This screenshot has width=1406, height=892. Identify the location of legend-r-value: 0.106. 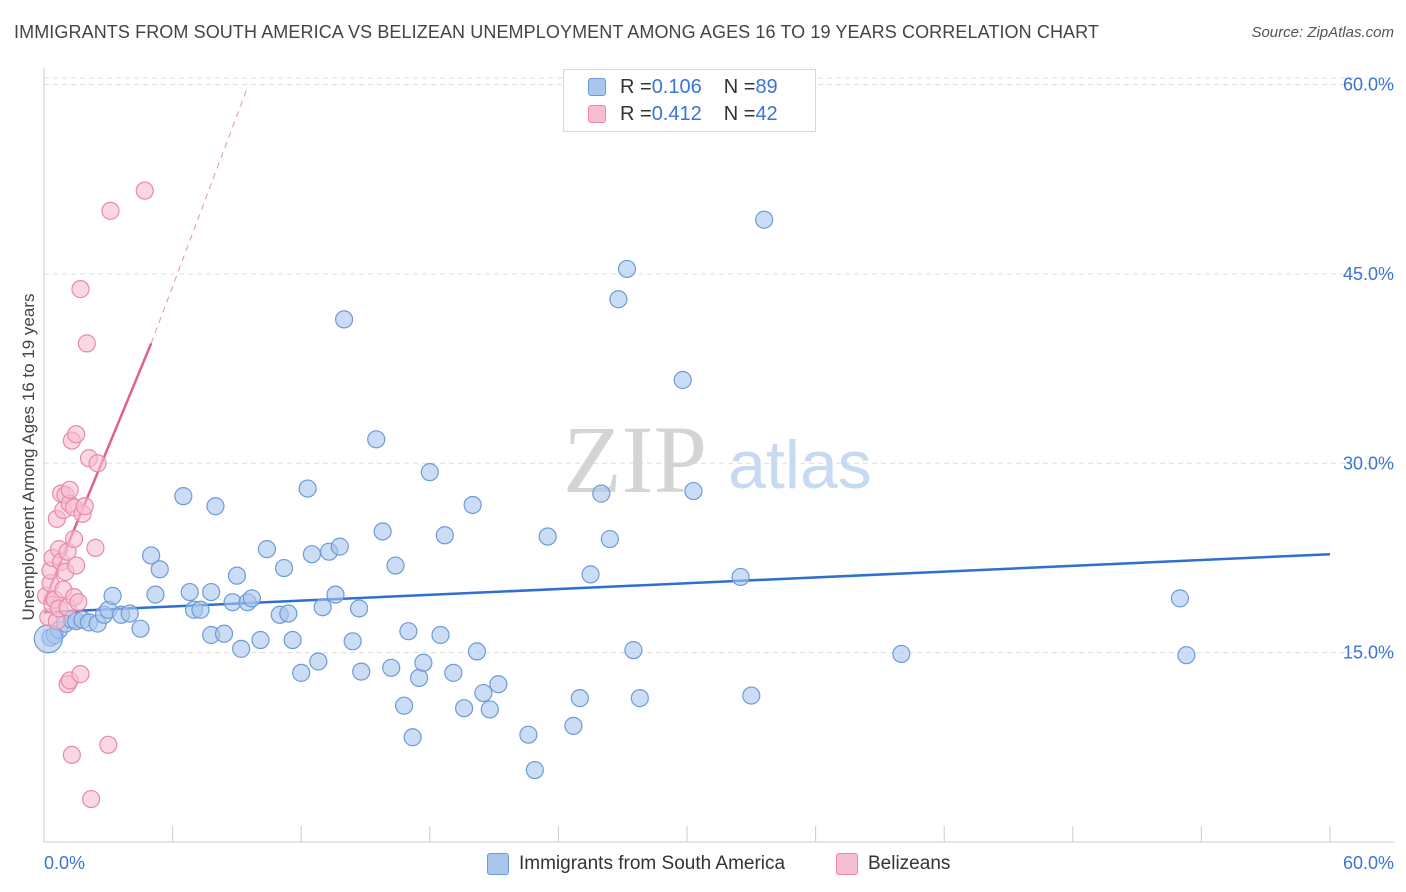
(676, 86).